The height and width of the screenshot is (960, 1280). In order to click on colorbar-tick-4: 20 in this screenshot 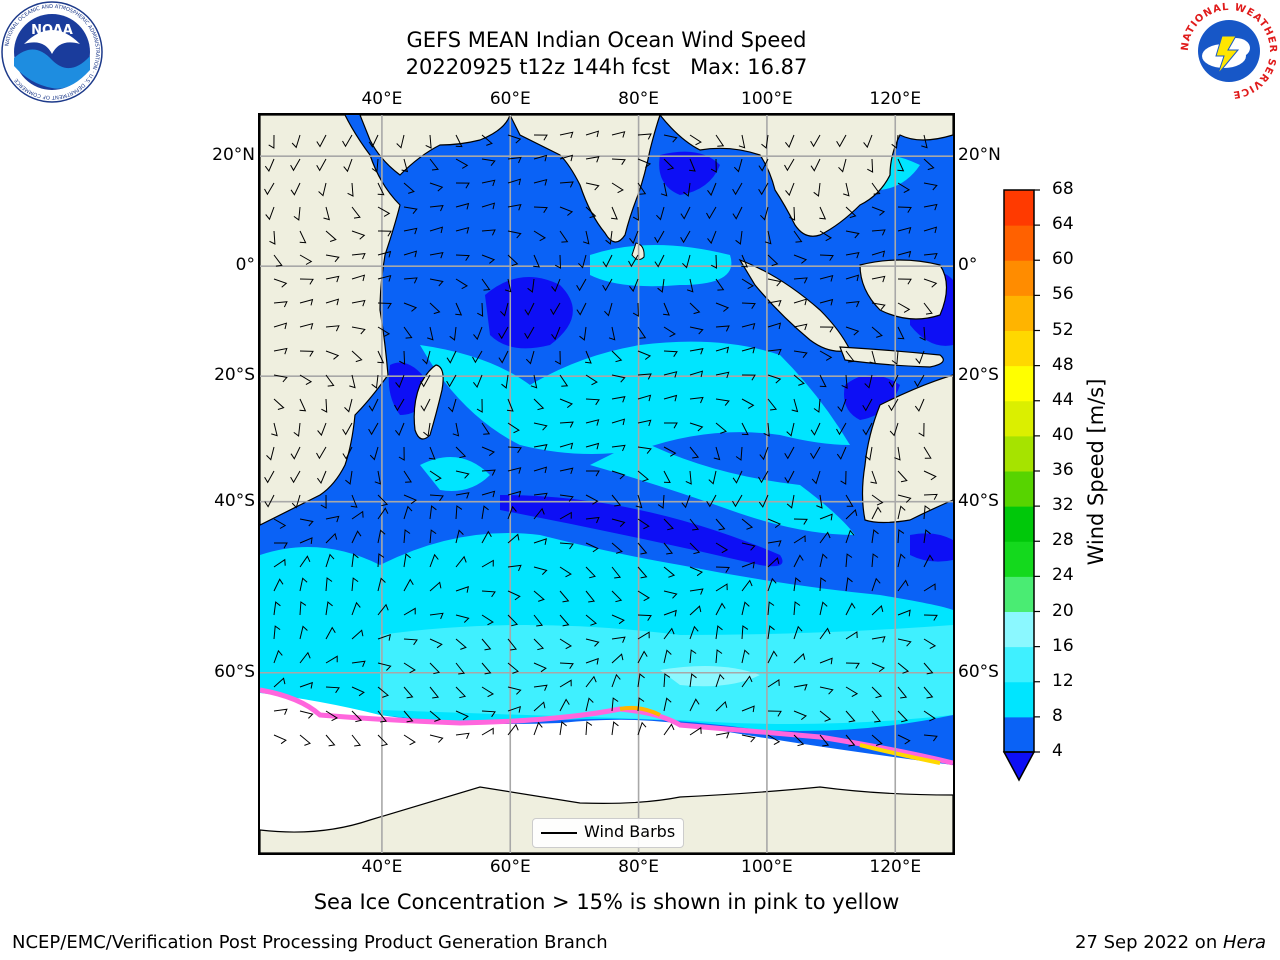, I will do `click(1063, 610)`.